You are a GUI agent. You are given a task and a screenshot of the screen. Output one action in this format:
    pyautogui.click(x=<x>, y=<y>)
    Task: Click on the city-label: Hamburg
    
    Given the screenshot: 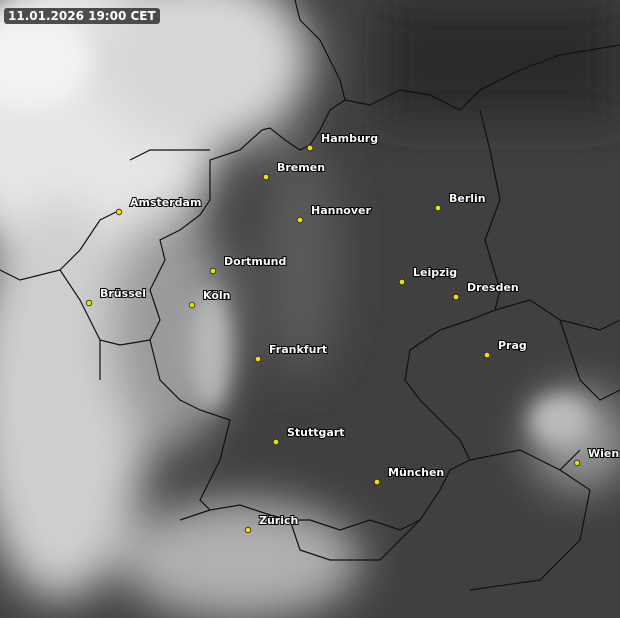 What is the action you would take?
    pyautogui.click(x=349, y=138)
    